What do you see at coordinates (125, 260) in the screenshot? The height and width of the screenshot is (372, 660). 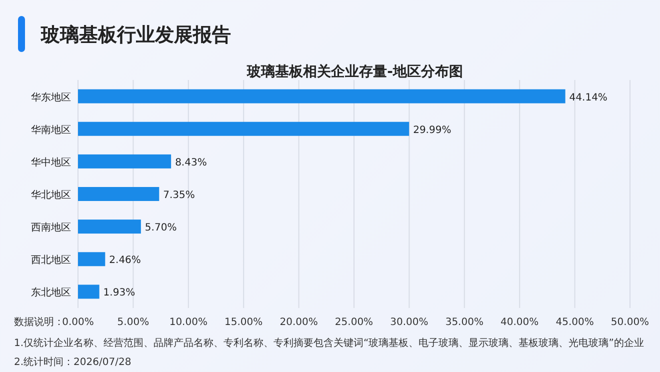 I see `data-label: 2.46%` at bounding box center [125, 260].